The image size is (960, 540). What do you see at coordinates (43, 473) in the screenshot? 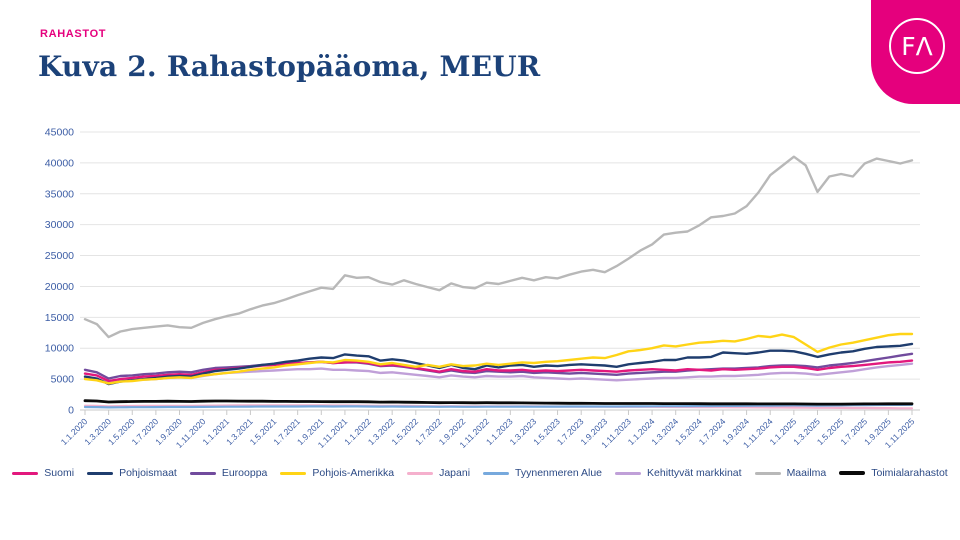
I see `legend-item-suomi: Suomi` at bounding box center [43, 473].